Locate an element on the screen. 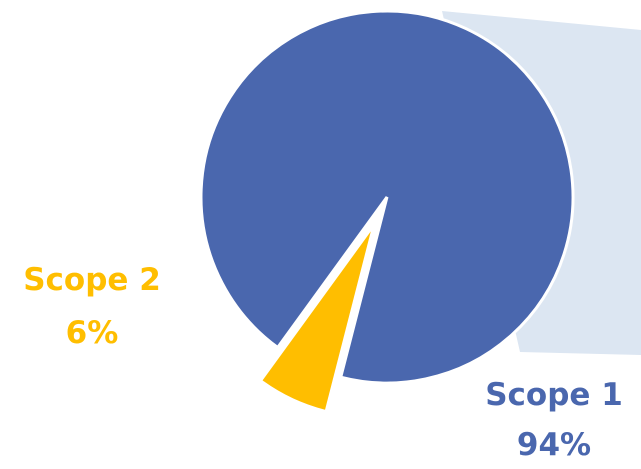 Image resolution: width=641 pixels, height=469 pixels. slice-label-scope-1: Scope 1 is located at coordinates (554, 395).